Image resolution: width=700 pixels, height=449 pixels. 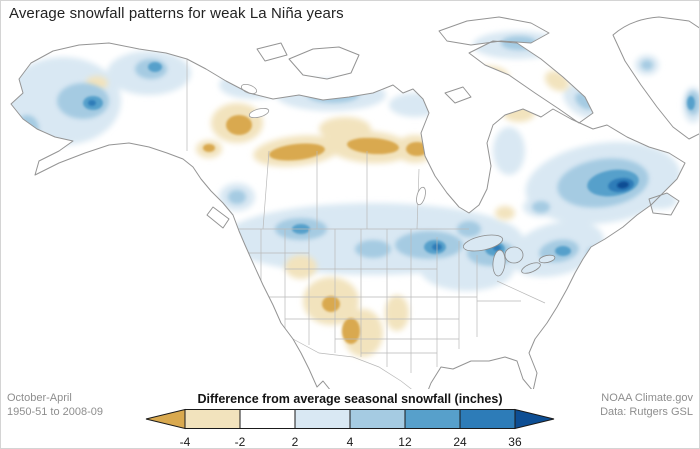 What do you see at coordinates (458, 95) in the screenshot?
I see `southampton-island` at bounding box center [458, 95].